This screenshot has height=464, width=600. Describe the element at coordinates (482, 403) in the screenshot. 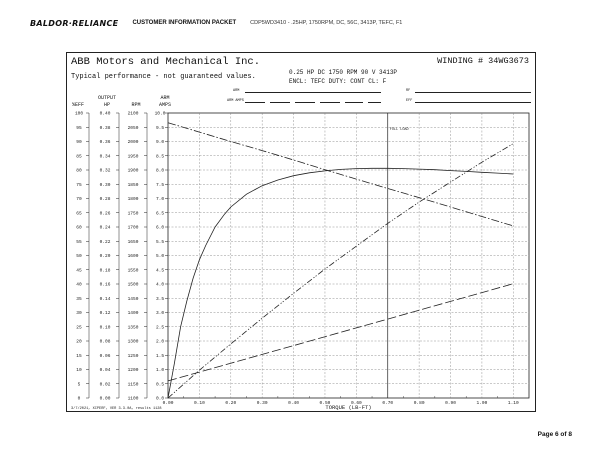

I see `x-tick-label: 1.00` at that location.